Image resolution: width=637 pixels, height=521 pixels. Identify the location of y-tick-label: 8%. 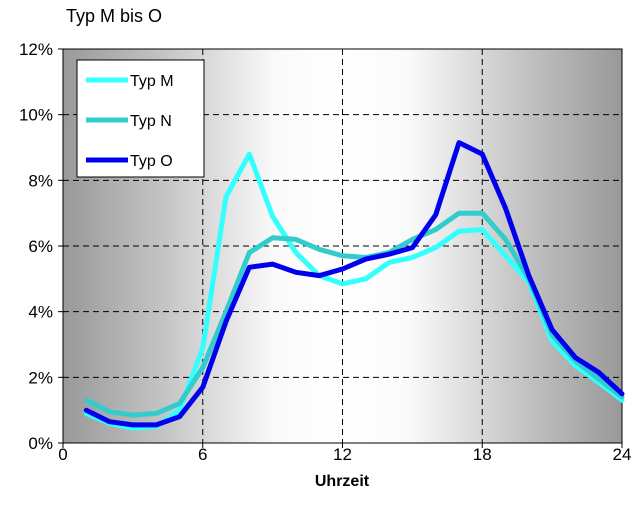
(40, 180).